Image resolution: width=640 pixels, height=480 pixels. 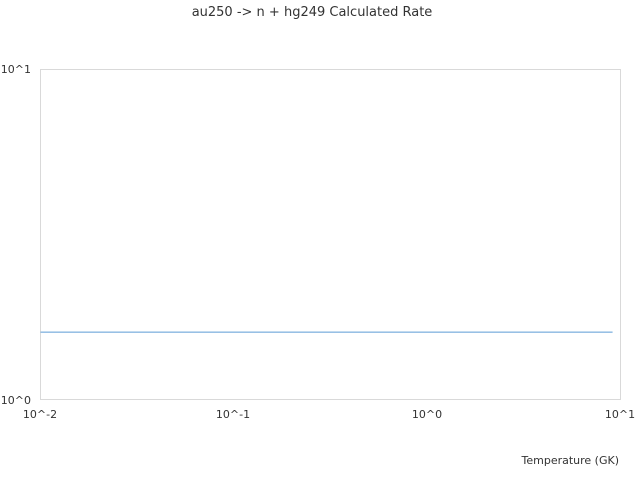 I want to click on chart-title: au250 -> n + hg249 Calculated Rate, so click(x=312, y=12).